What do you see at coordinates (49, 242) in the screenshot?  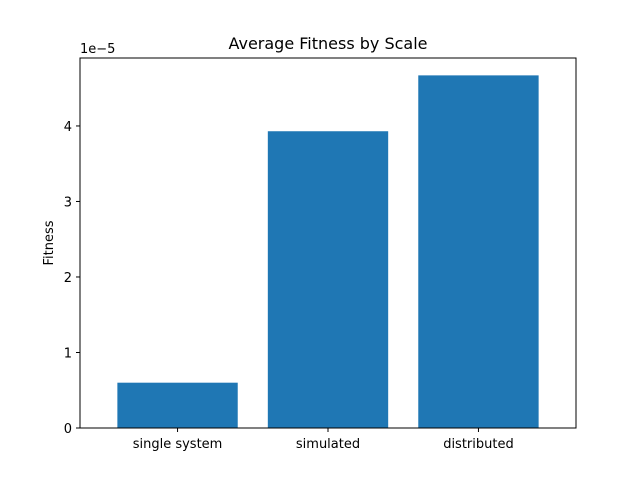 I see `y-axis-label: Fitness` at bounding box center [49, 242].